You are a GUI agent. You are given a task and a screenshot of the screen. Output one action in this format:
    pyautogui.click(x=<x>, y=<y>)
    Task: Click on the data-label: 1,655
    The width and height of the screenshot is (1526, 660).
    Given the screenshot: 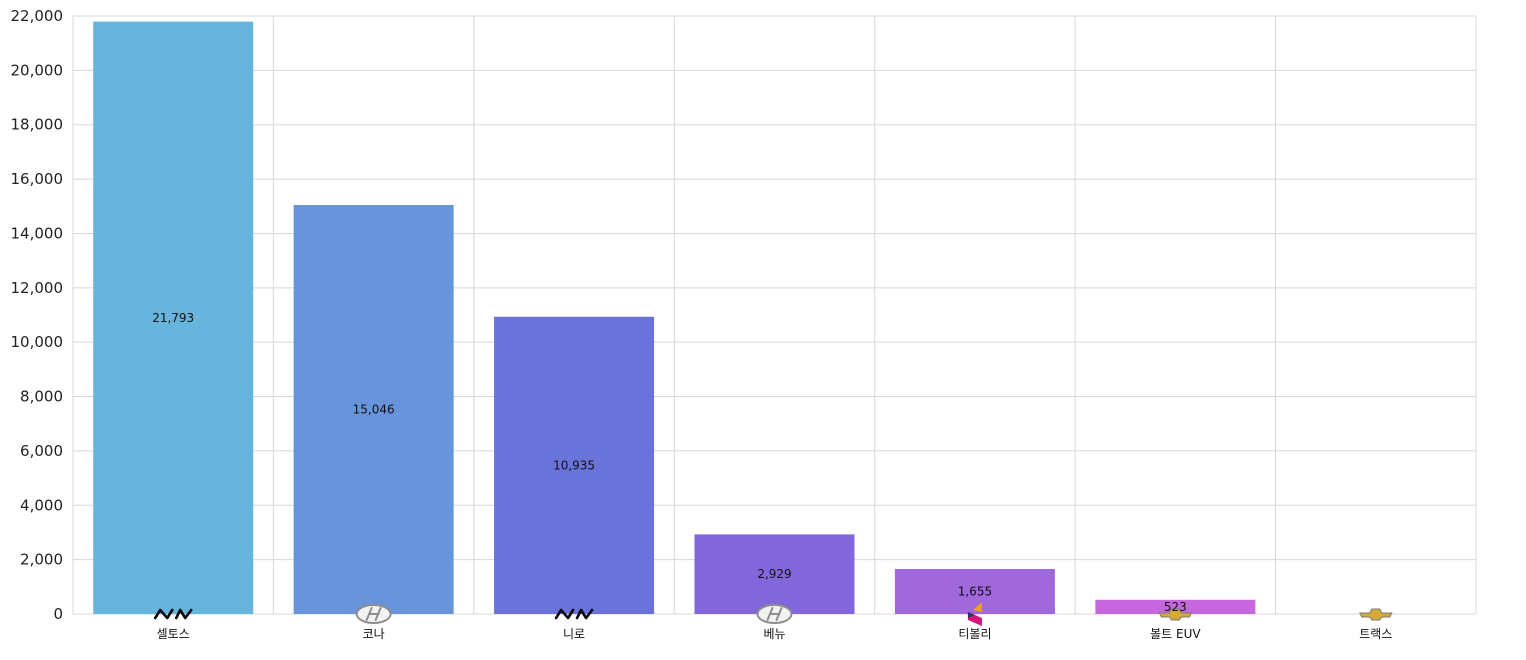 What is the action you would take?
    pyautogui.click(x=975, y=592)
    